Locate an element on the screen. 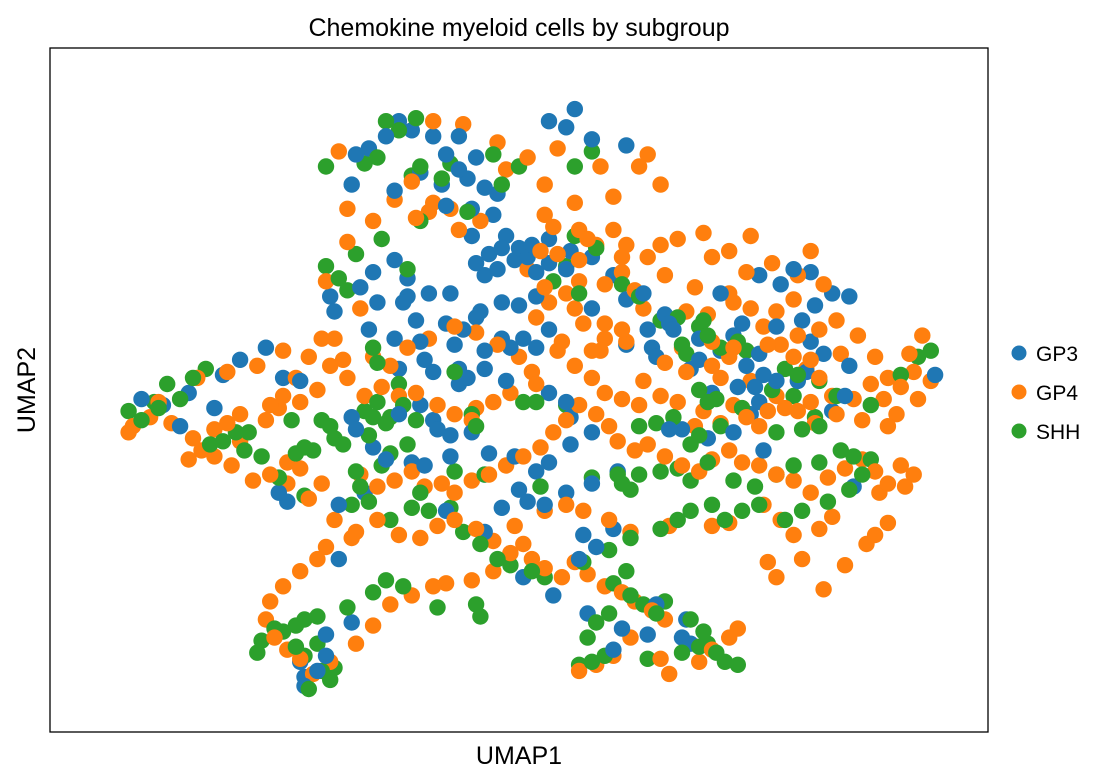  legend-marker-gp4 is located at coordinates (1019, 392).